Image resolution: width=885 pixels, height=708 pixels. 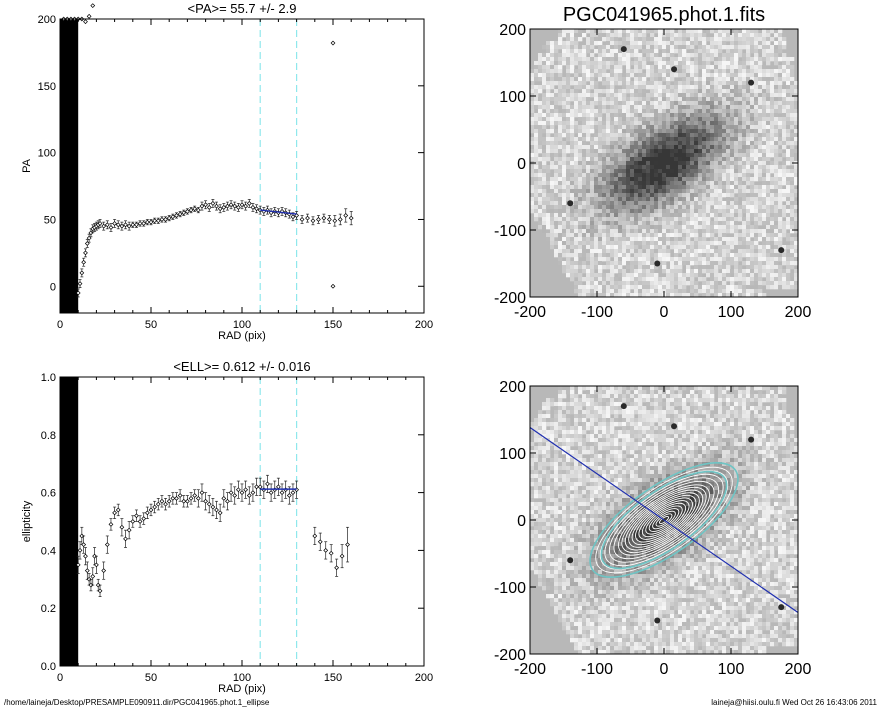 What do you see at coordinates (48, 551) in the screenshot?
I see `y-tick-label: 0.4` at bounding box center [48, 551].